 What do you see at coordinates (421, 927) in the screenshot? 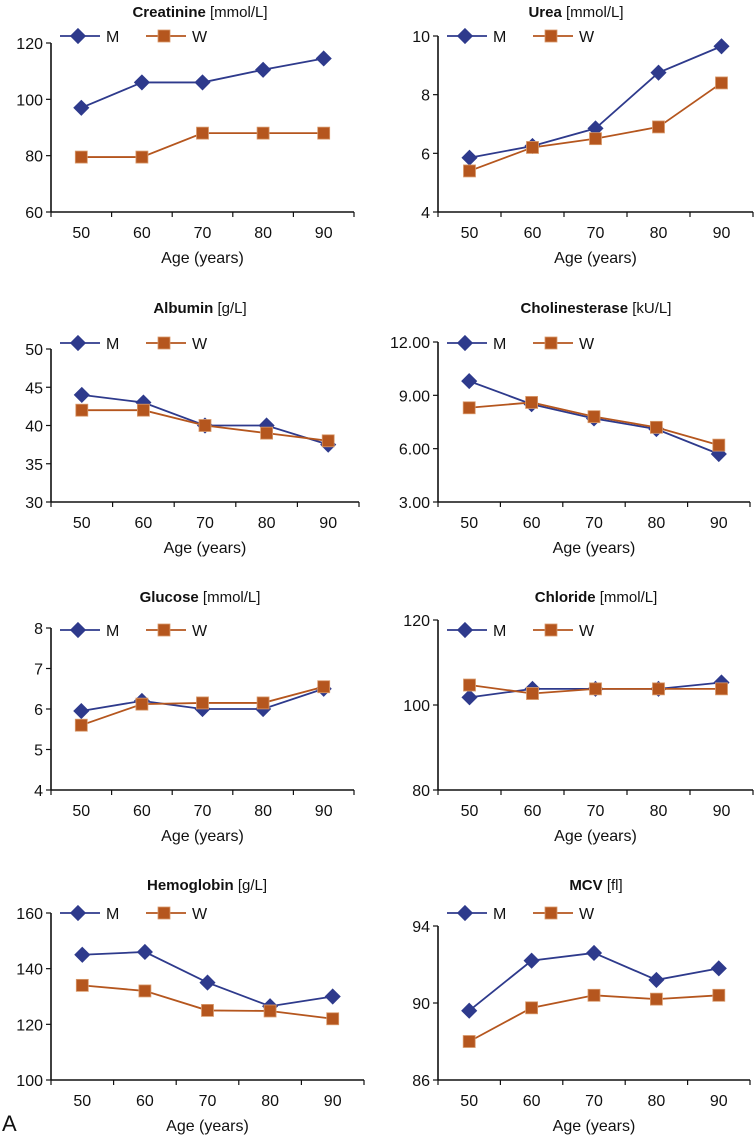
I see `y-tick-label: 94` at bounding box center [421, 927].